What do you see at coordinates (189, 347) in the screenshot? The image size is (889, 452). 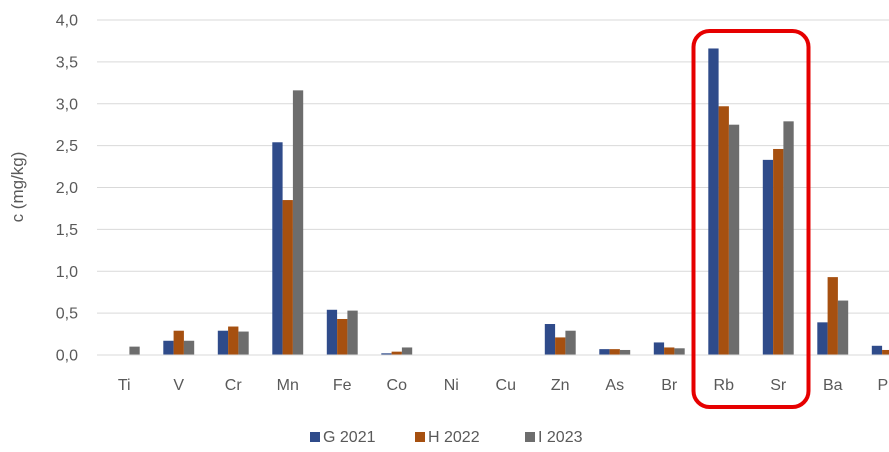 I see `bar-v-i` at bounding box center [189, 347].